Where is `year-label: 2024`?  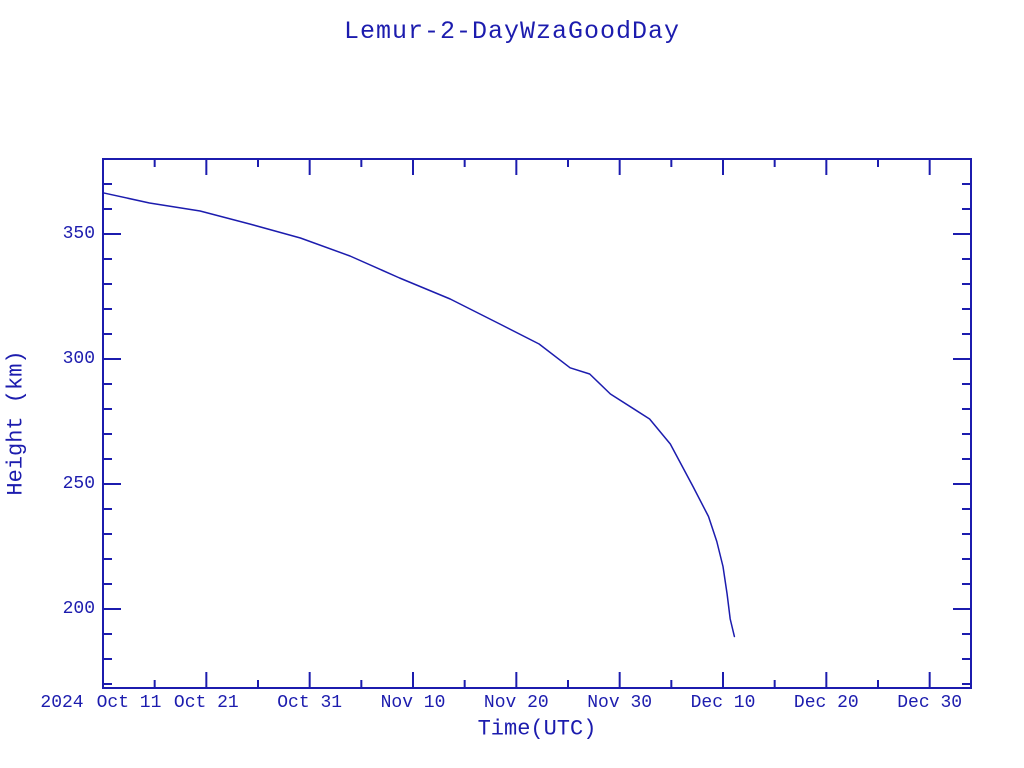
year-label: 2024 is located at coordinates (62, 703).